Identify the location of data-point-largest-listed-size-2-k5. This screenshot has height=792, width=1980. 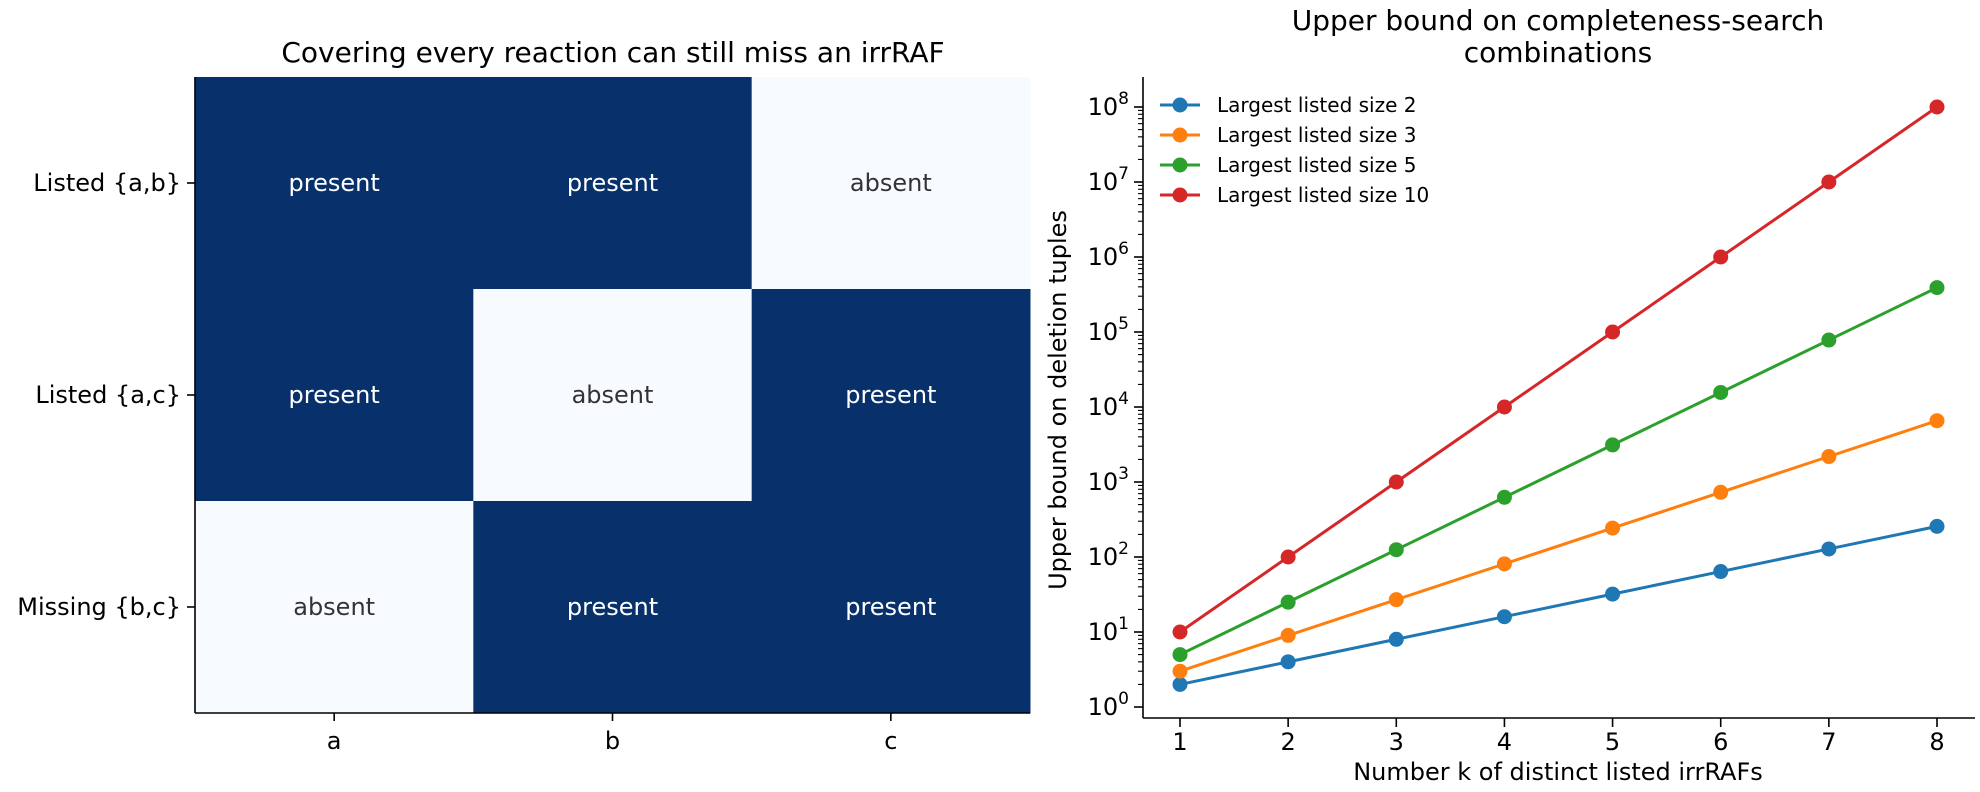
(1613, 594).